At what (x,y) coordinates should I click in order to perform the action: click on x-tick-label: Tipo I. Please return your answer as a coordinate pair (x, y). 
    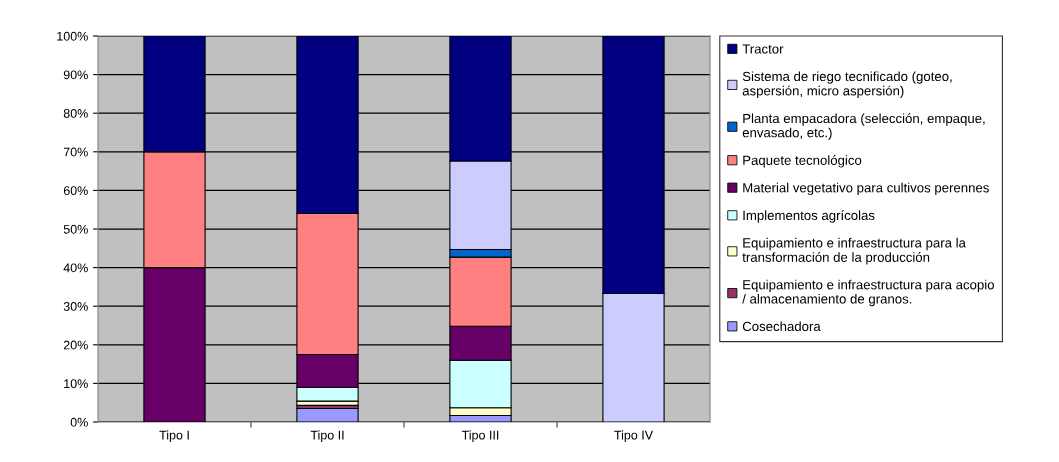
    Looking at the image, I should click on (174, 436).